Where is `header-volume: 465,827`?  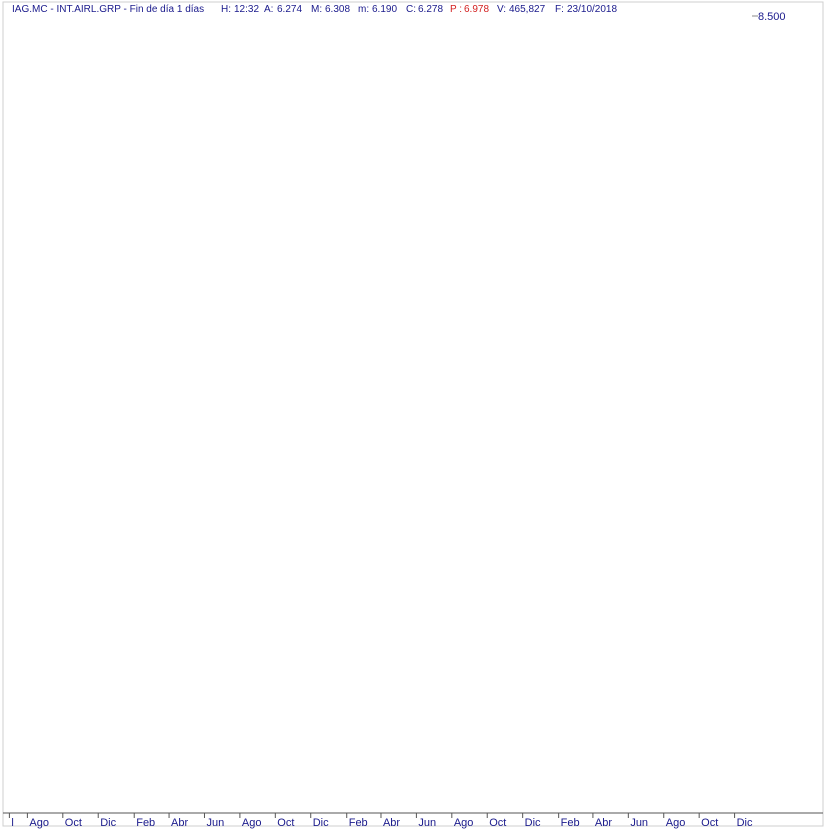 header-volume: 465,827 is located at coordinates (527, 9).